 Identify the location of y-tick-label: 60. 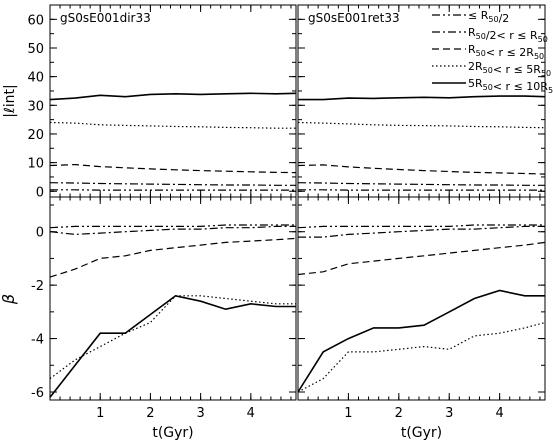
(35, 20).